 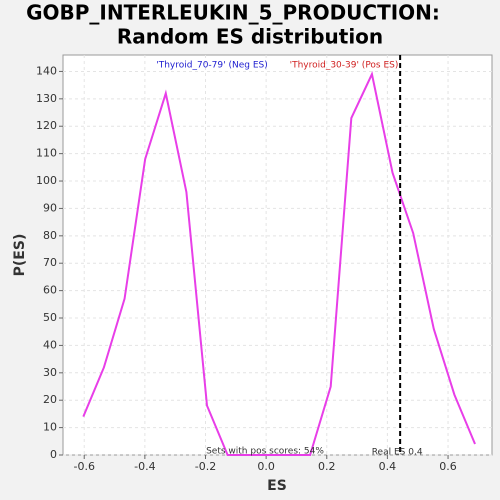 I want to click on y-tick-label: 40, so click(x=50, y=344).